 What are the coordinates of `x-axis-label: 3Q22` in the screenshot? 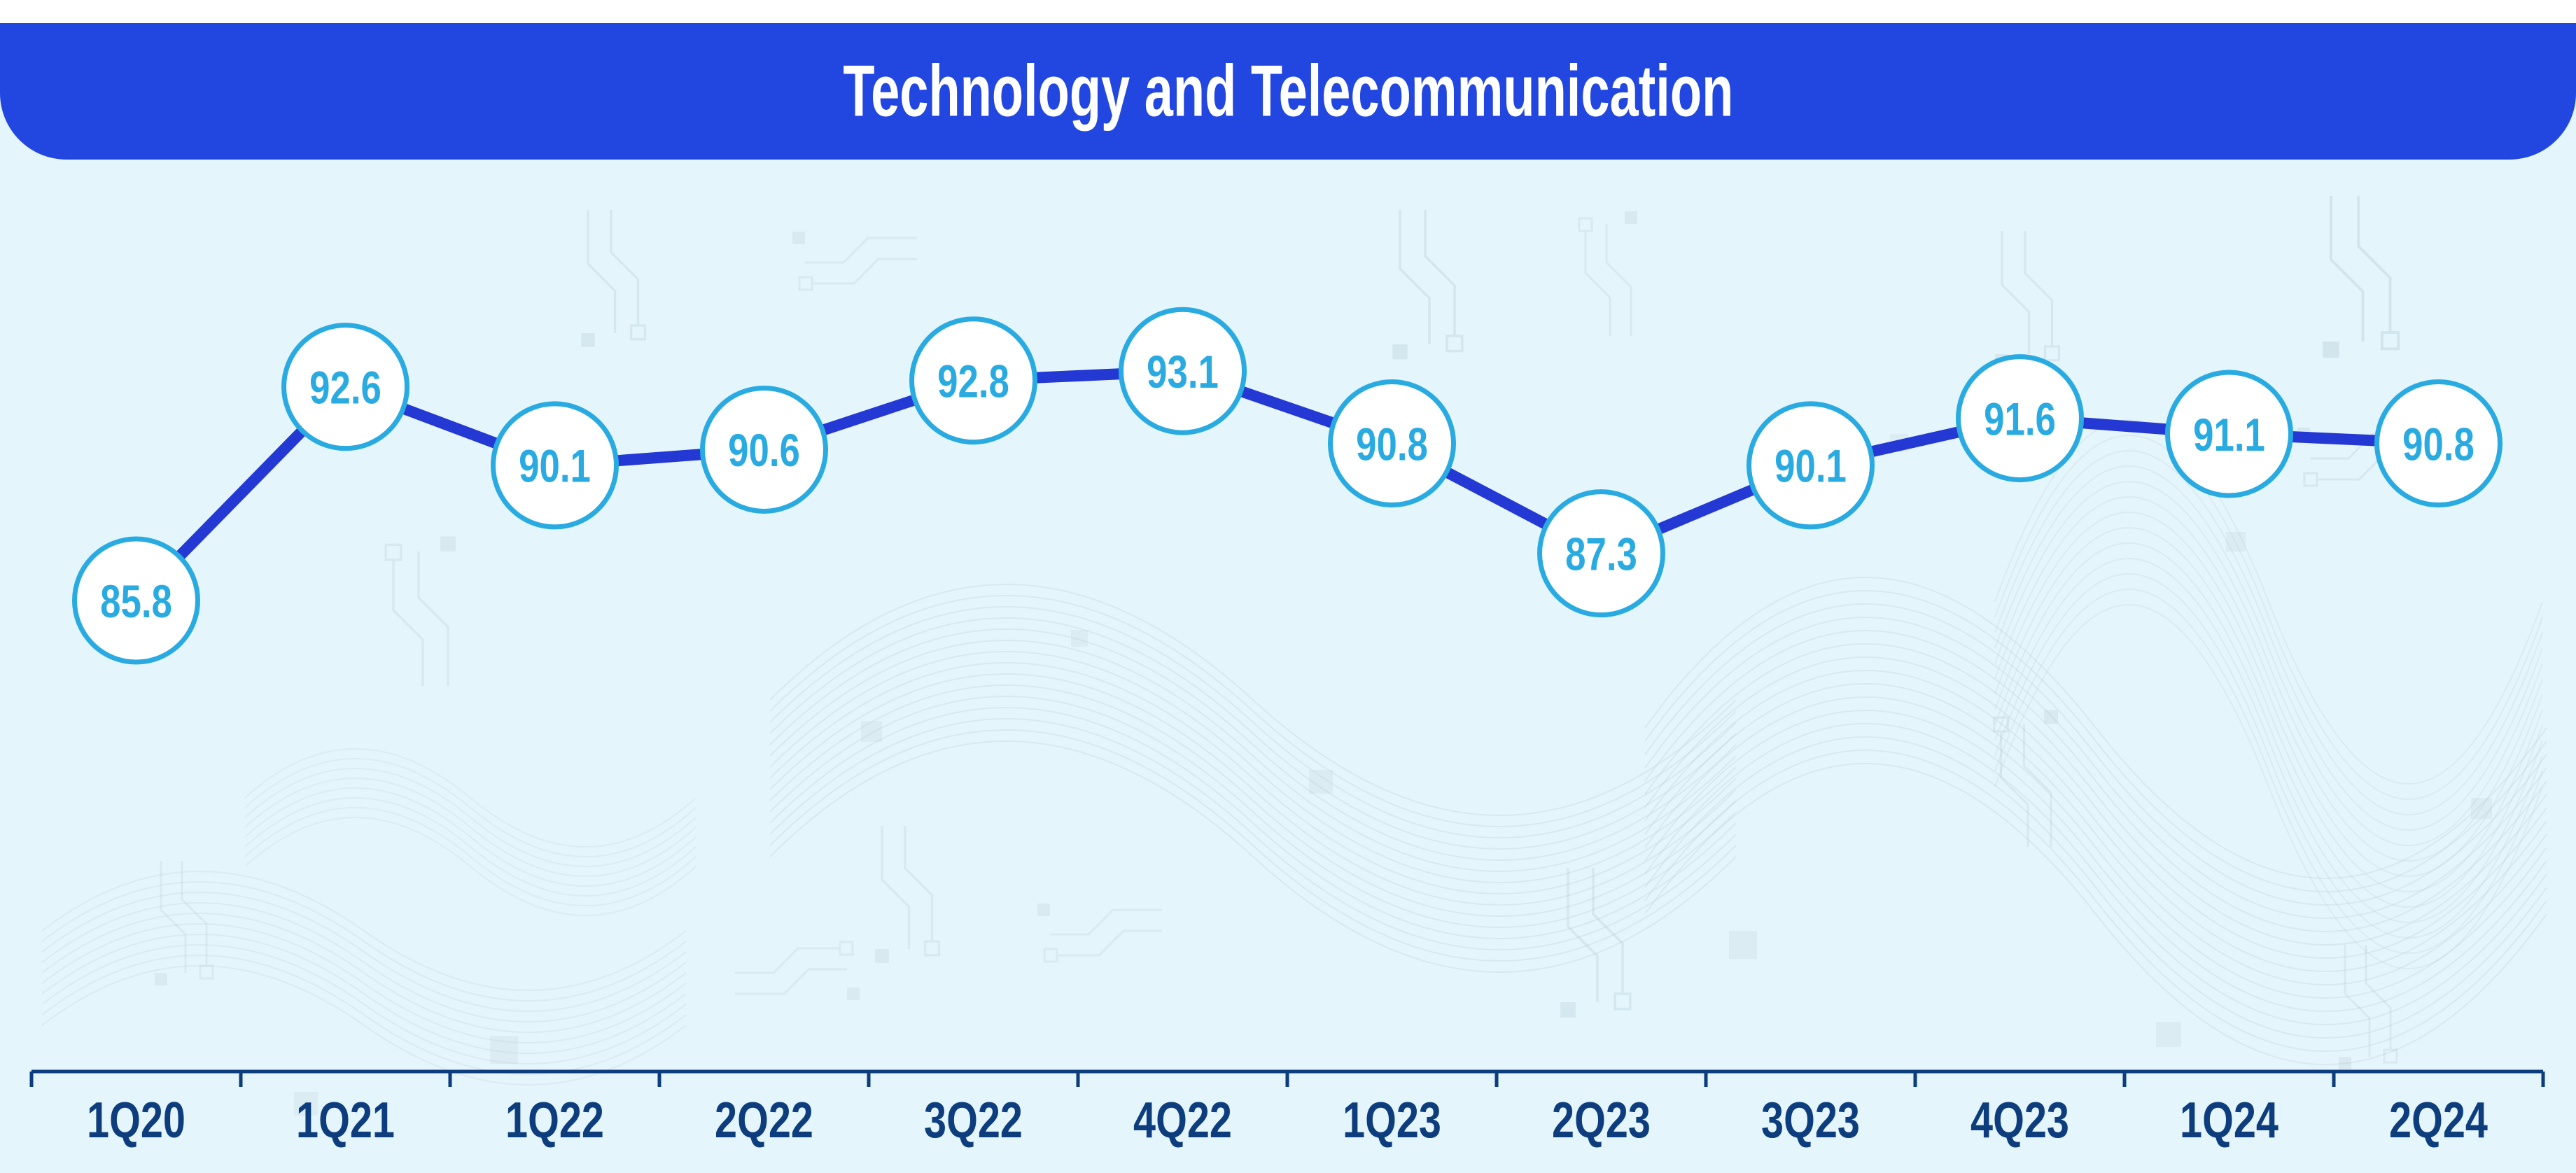 It's located at (973, 1120).